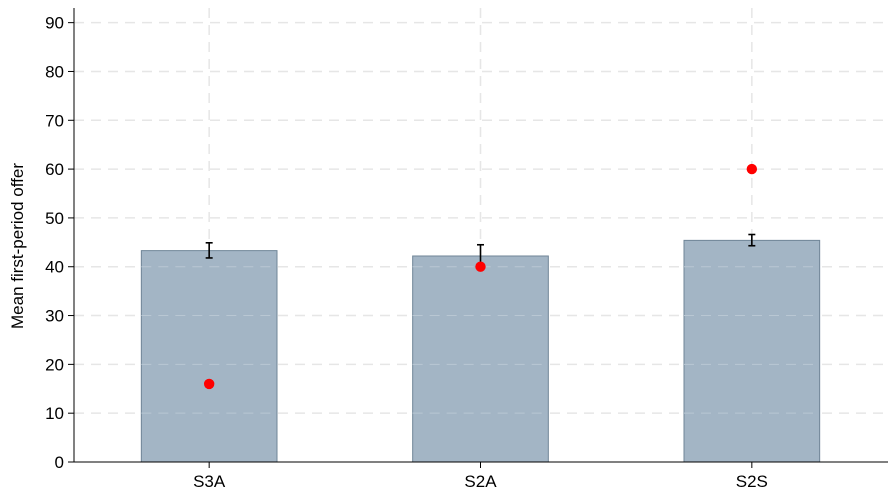 The image size is (888, 492). I want to click on x-tick-label-S2A: S2A, so click(480, 481).